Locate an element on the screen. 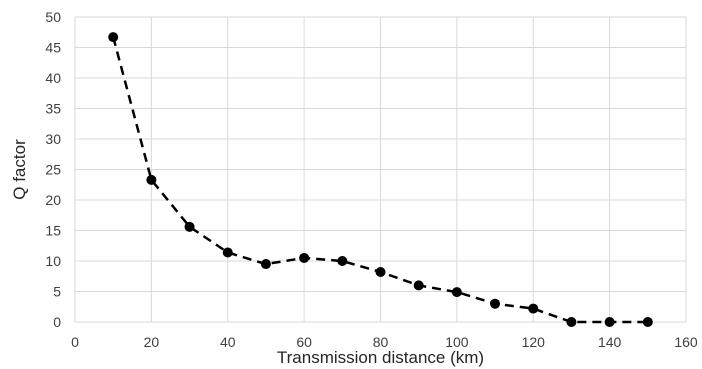 This screenshot has height=369, width=702. x-tick-label-6: 120 is located at coordinates (534, 342).